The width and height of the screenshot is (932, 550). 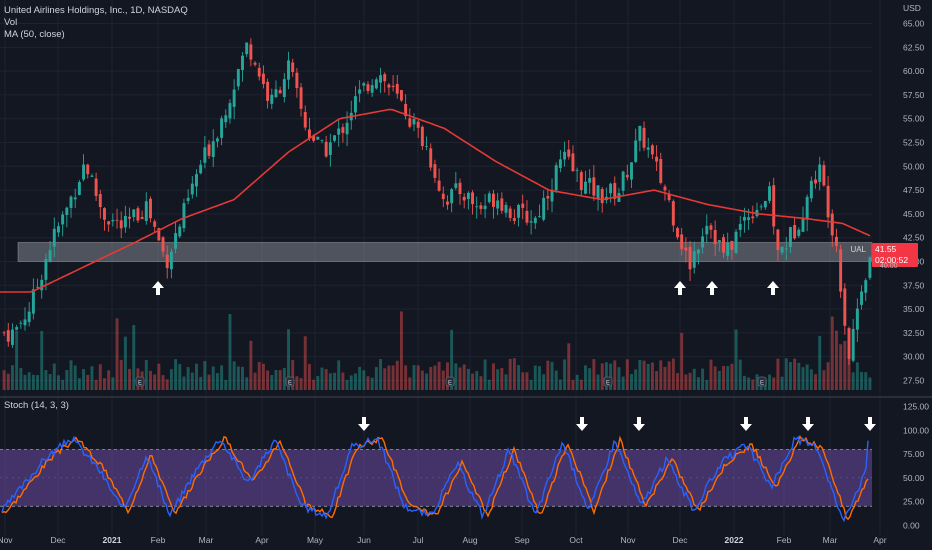 I want to click on time-tick-label: Feb, so click(x=158, y=540).